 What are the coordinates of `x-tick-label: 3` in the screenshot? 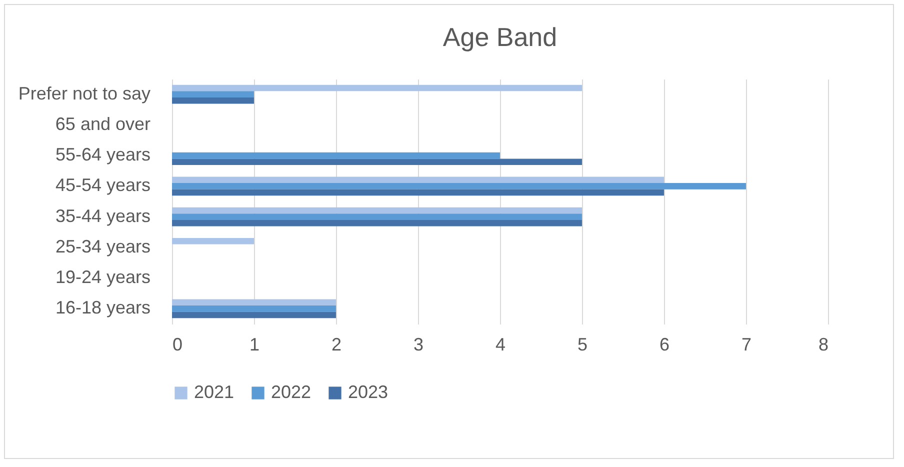 It's located at (418, 344).